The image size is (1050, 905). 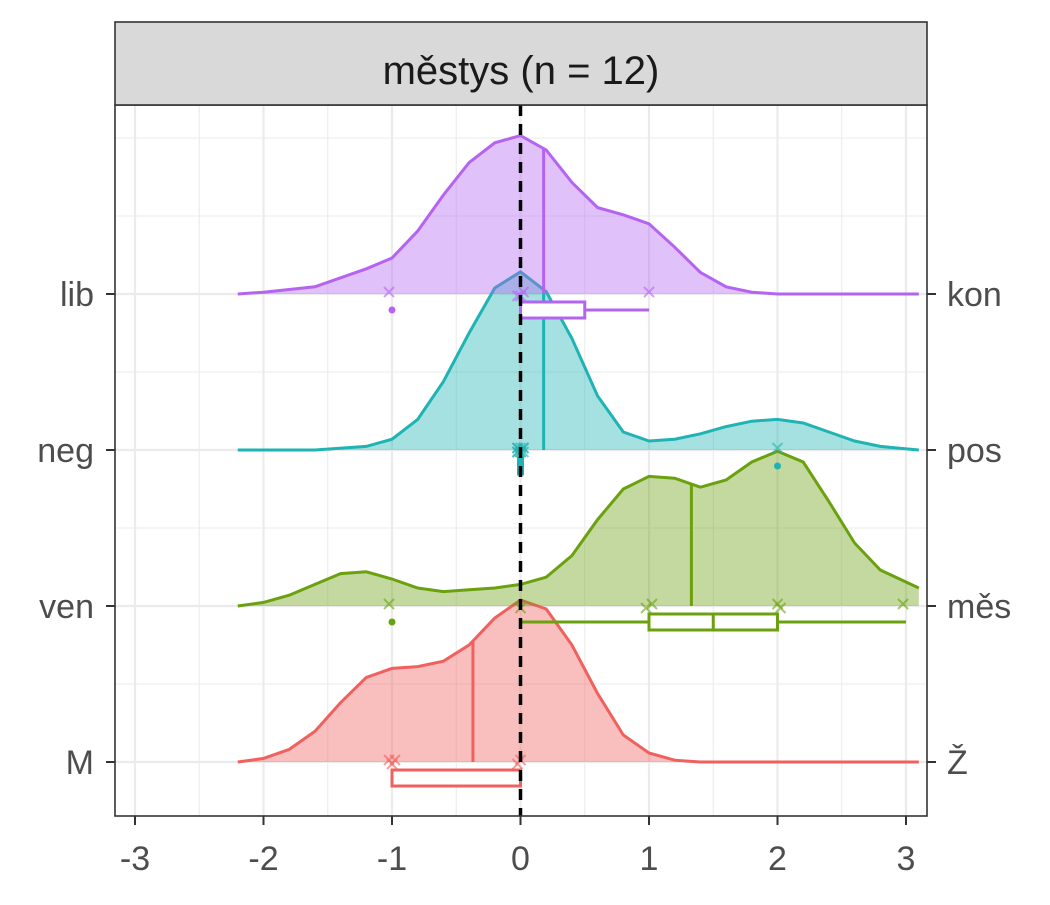 What do you see at coordinates (80, 763) in the screenshot?
I see `y-label-left: M` at bounding box center [80, 763].